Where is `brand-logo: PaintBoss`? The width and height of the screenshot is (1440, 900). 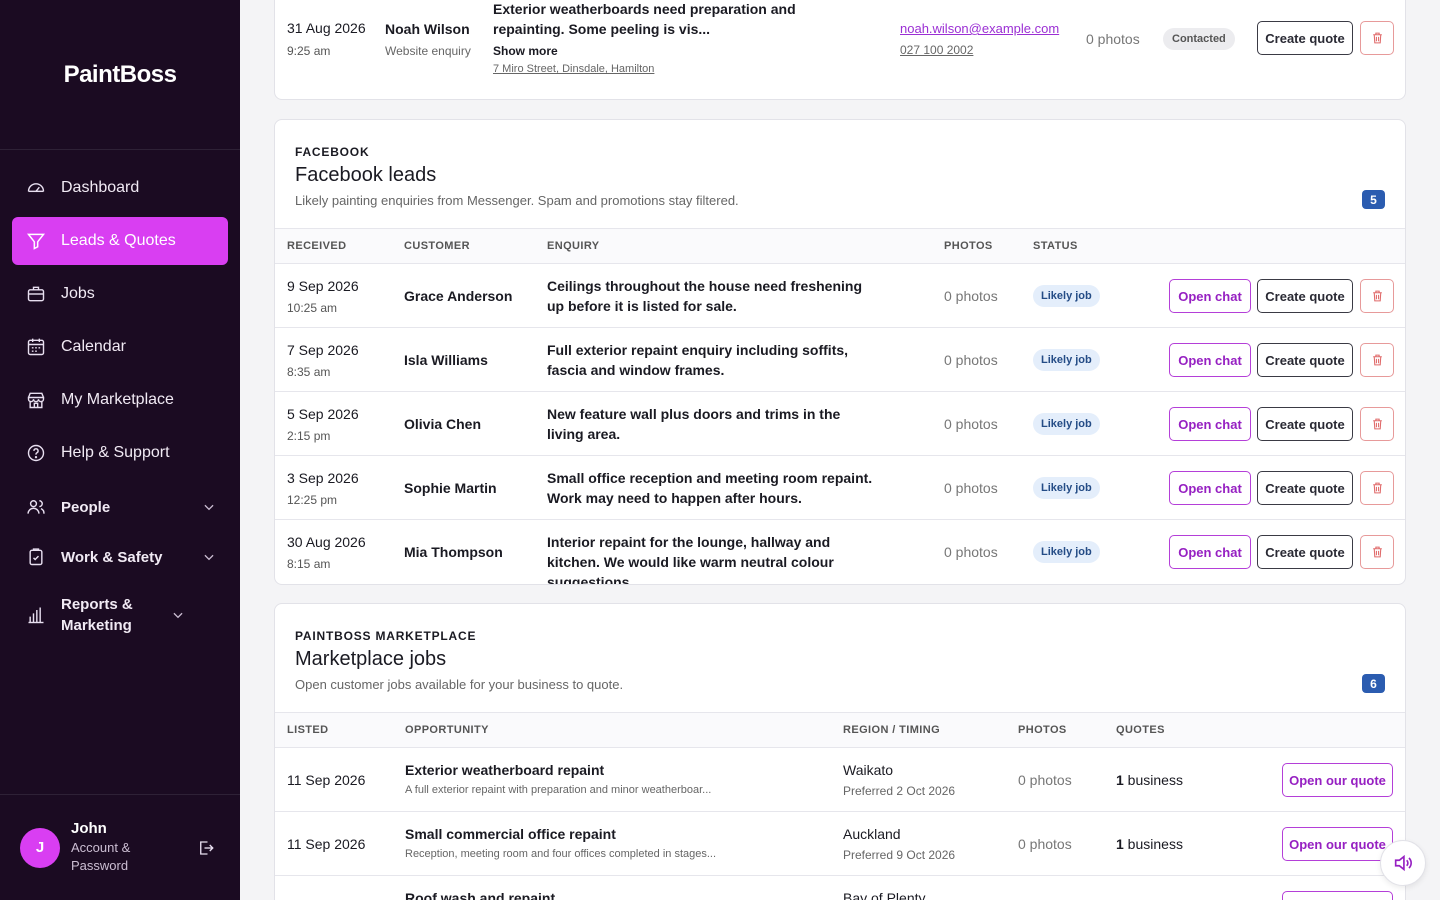
brand-logo: PaintBoss is located at coordinates (120, 75).